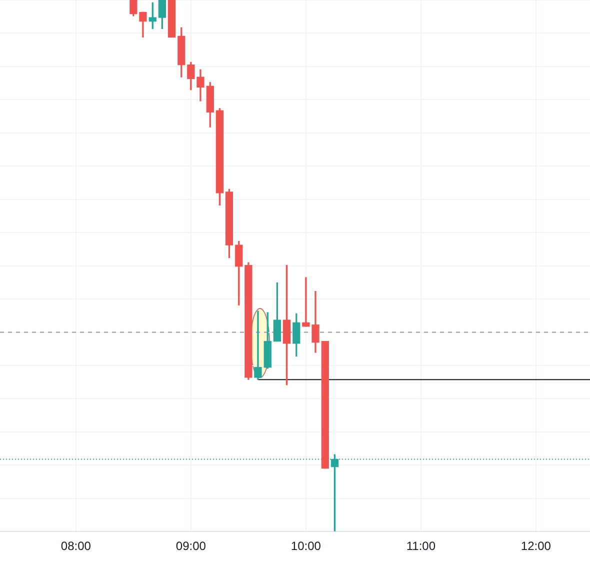  I want to click on x-tick-label: 08:00, so click(76, 546).